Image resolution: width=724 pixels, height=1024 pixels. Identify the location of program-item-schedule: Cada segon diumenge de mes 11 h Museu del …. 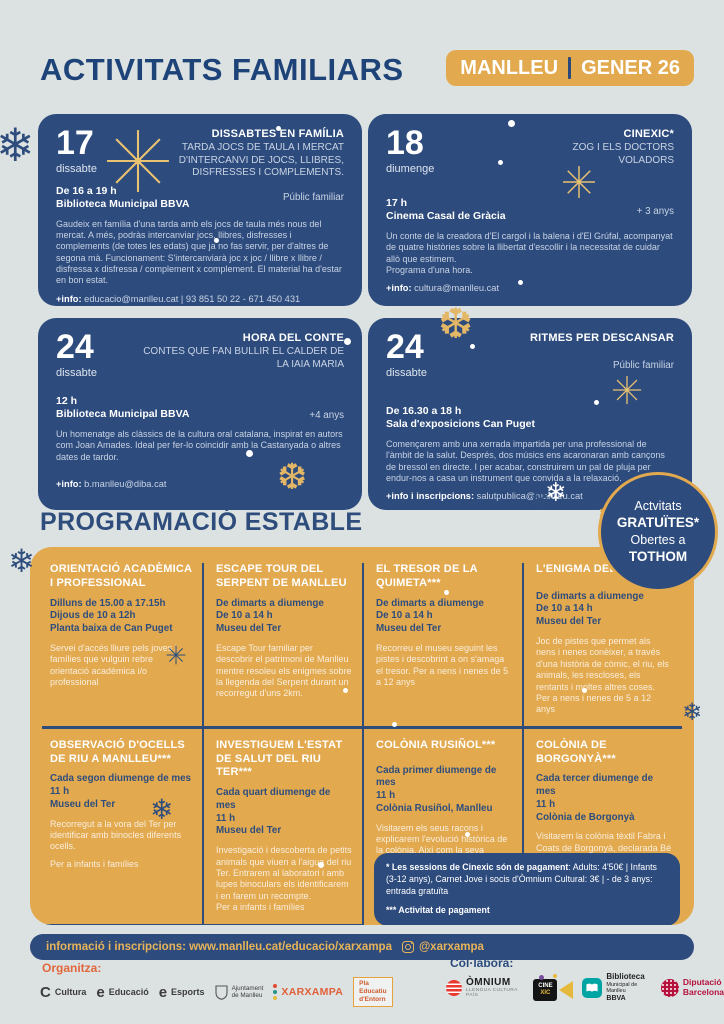
(121, 791).